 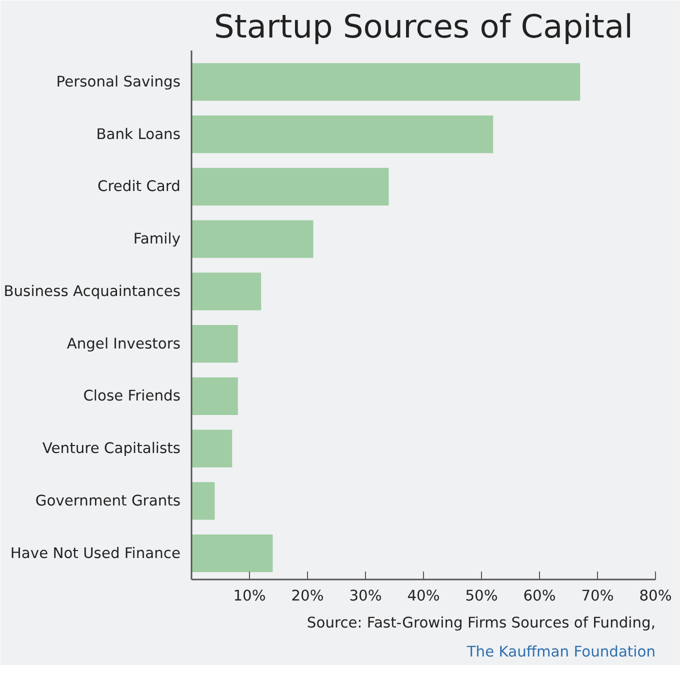 What do you see at coordinates (108, 501) in the screenshot?
I see `y-tick-label: Government Grants` at bounding box center [108, 501].